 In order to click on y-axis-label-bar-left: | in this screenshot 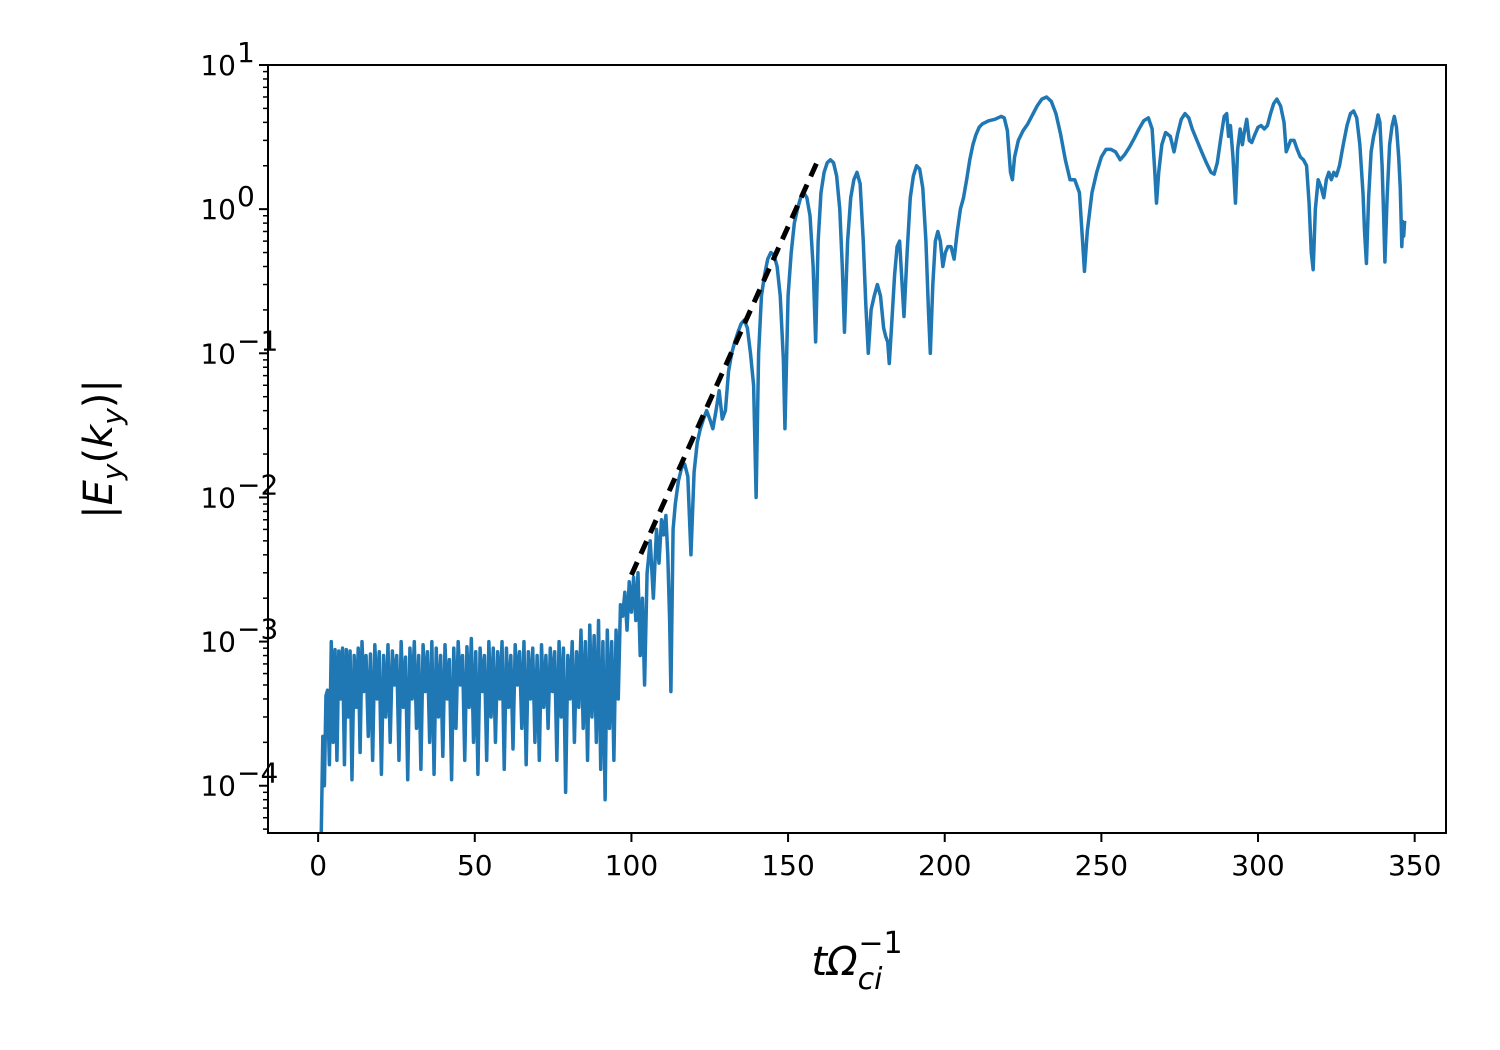, I will do `click(99, 511)`.